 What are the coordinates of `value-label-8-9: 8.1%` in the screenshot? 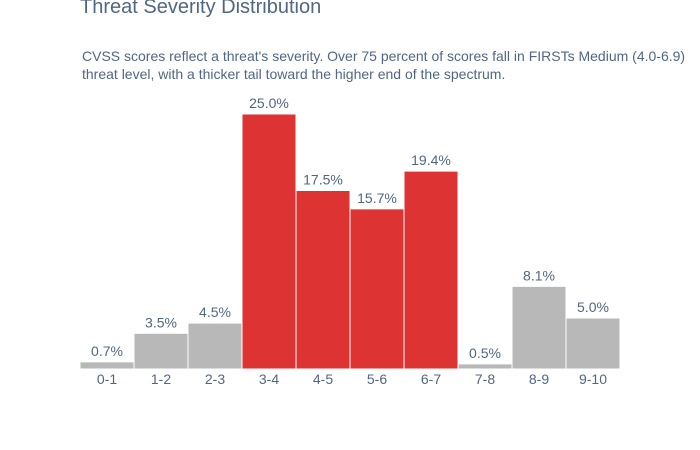 It's located at (539, 275).